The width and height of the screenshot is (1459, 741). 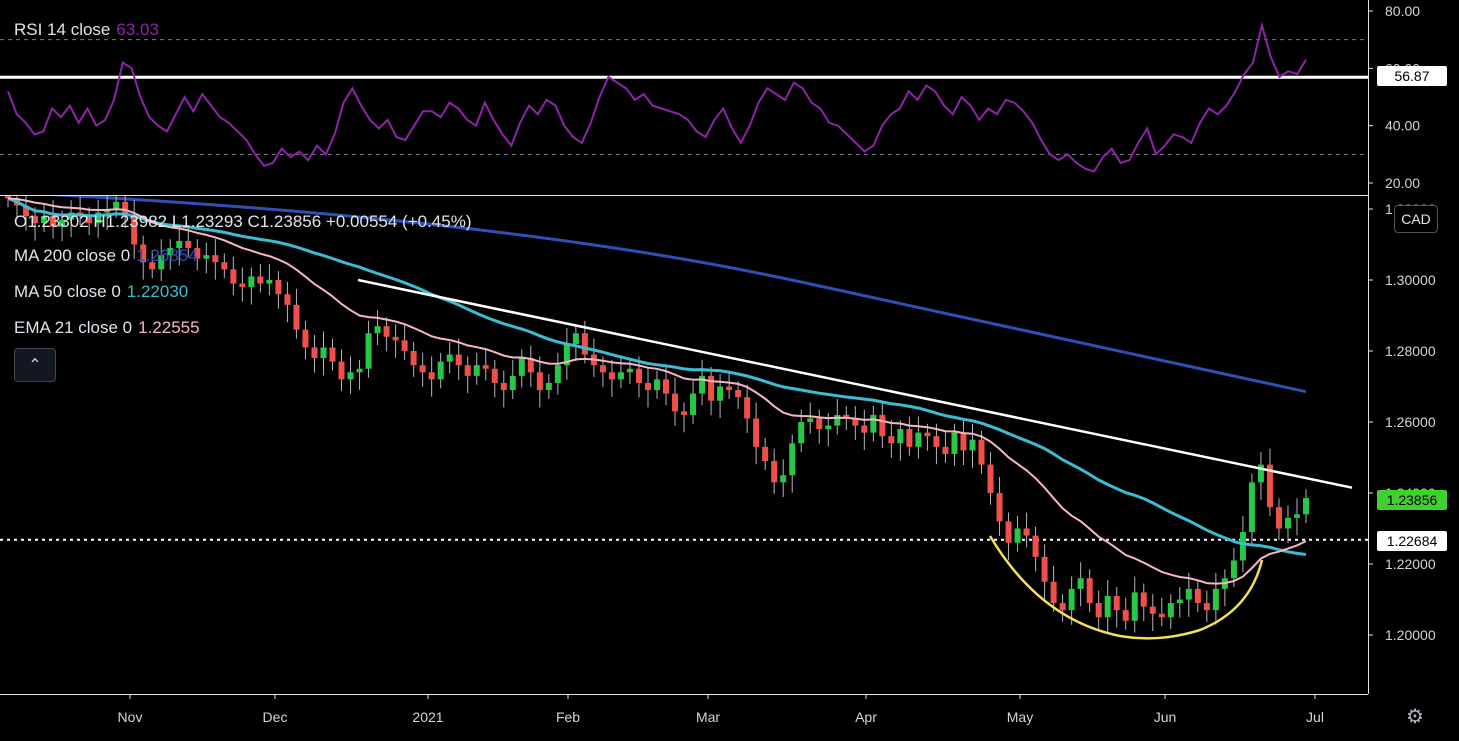 I want to click on ema21-legend: EMA 21 close 0 1.22555, so click(x=107, y=328).